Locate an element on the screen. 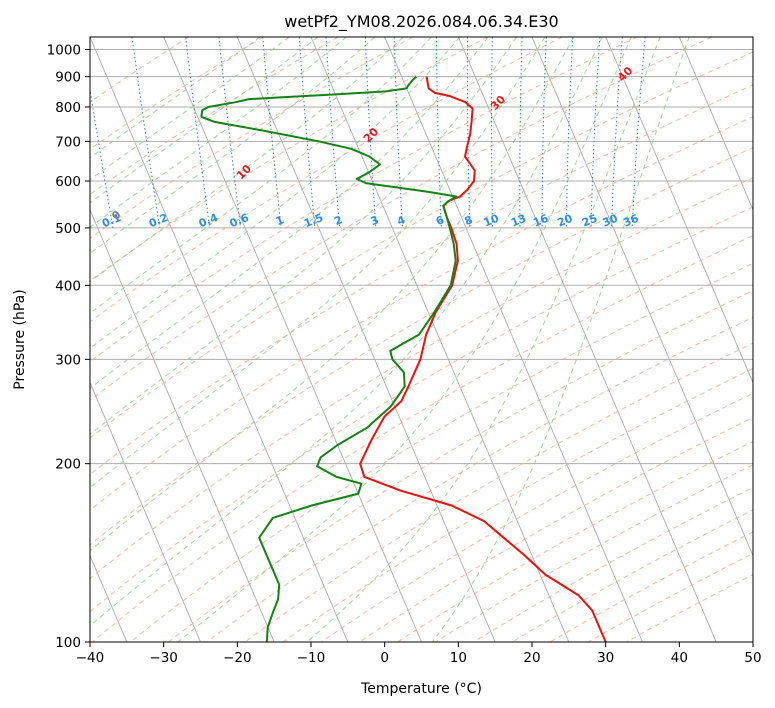  y-tick-label: 300 is located at coordinates (68, 360).